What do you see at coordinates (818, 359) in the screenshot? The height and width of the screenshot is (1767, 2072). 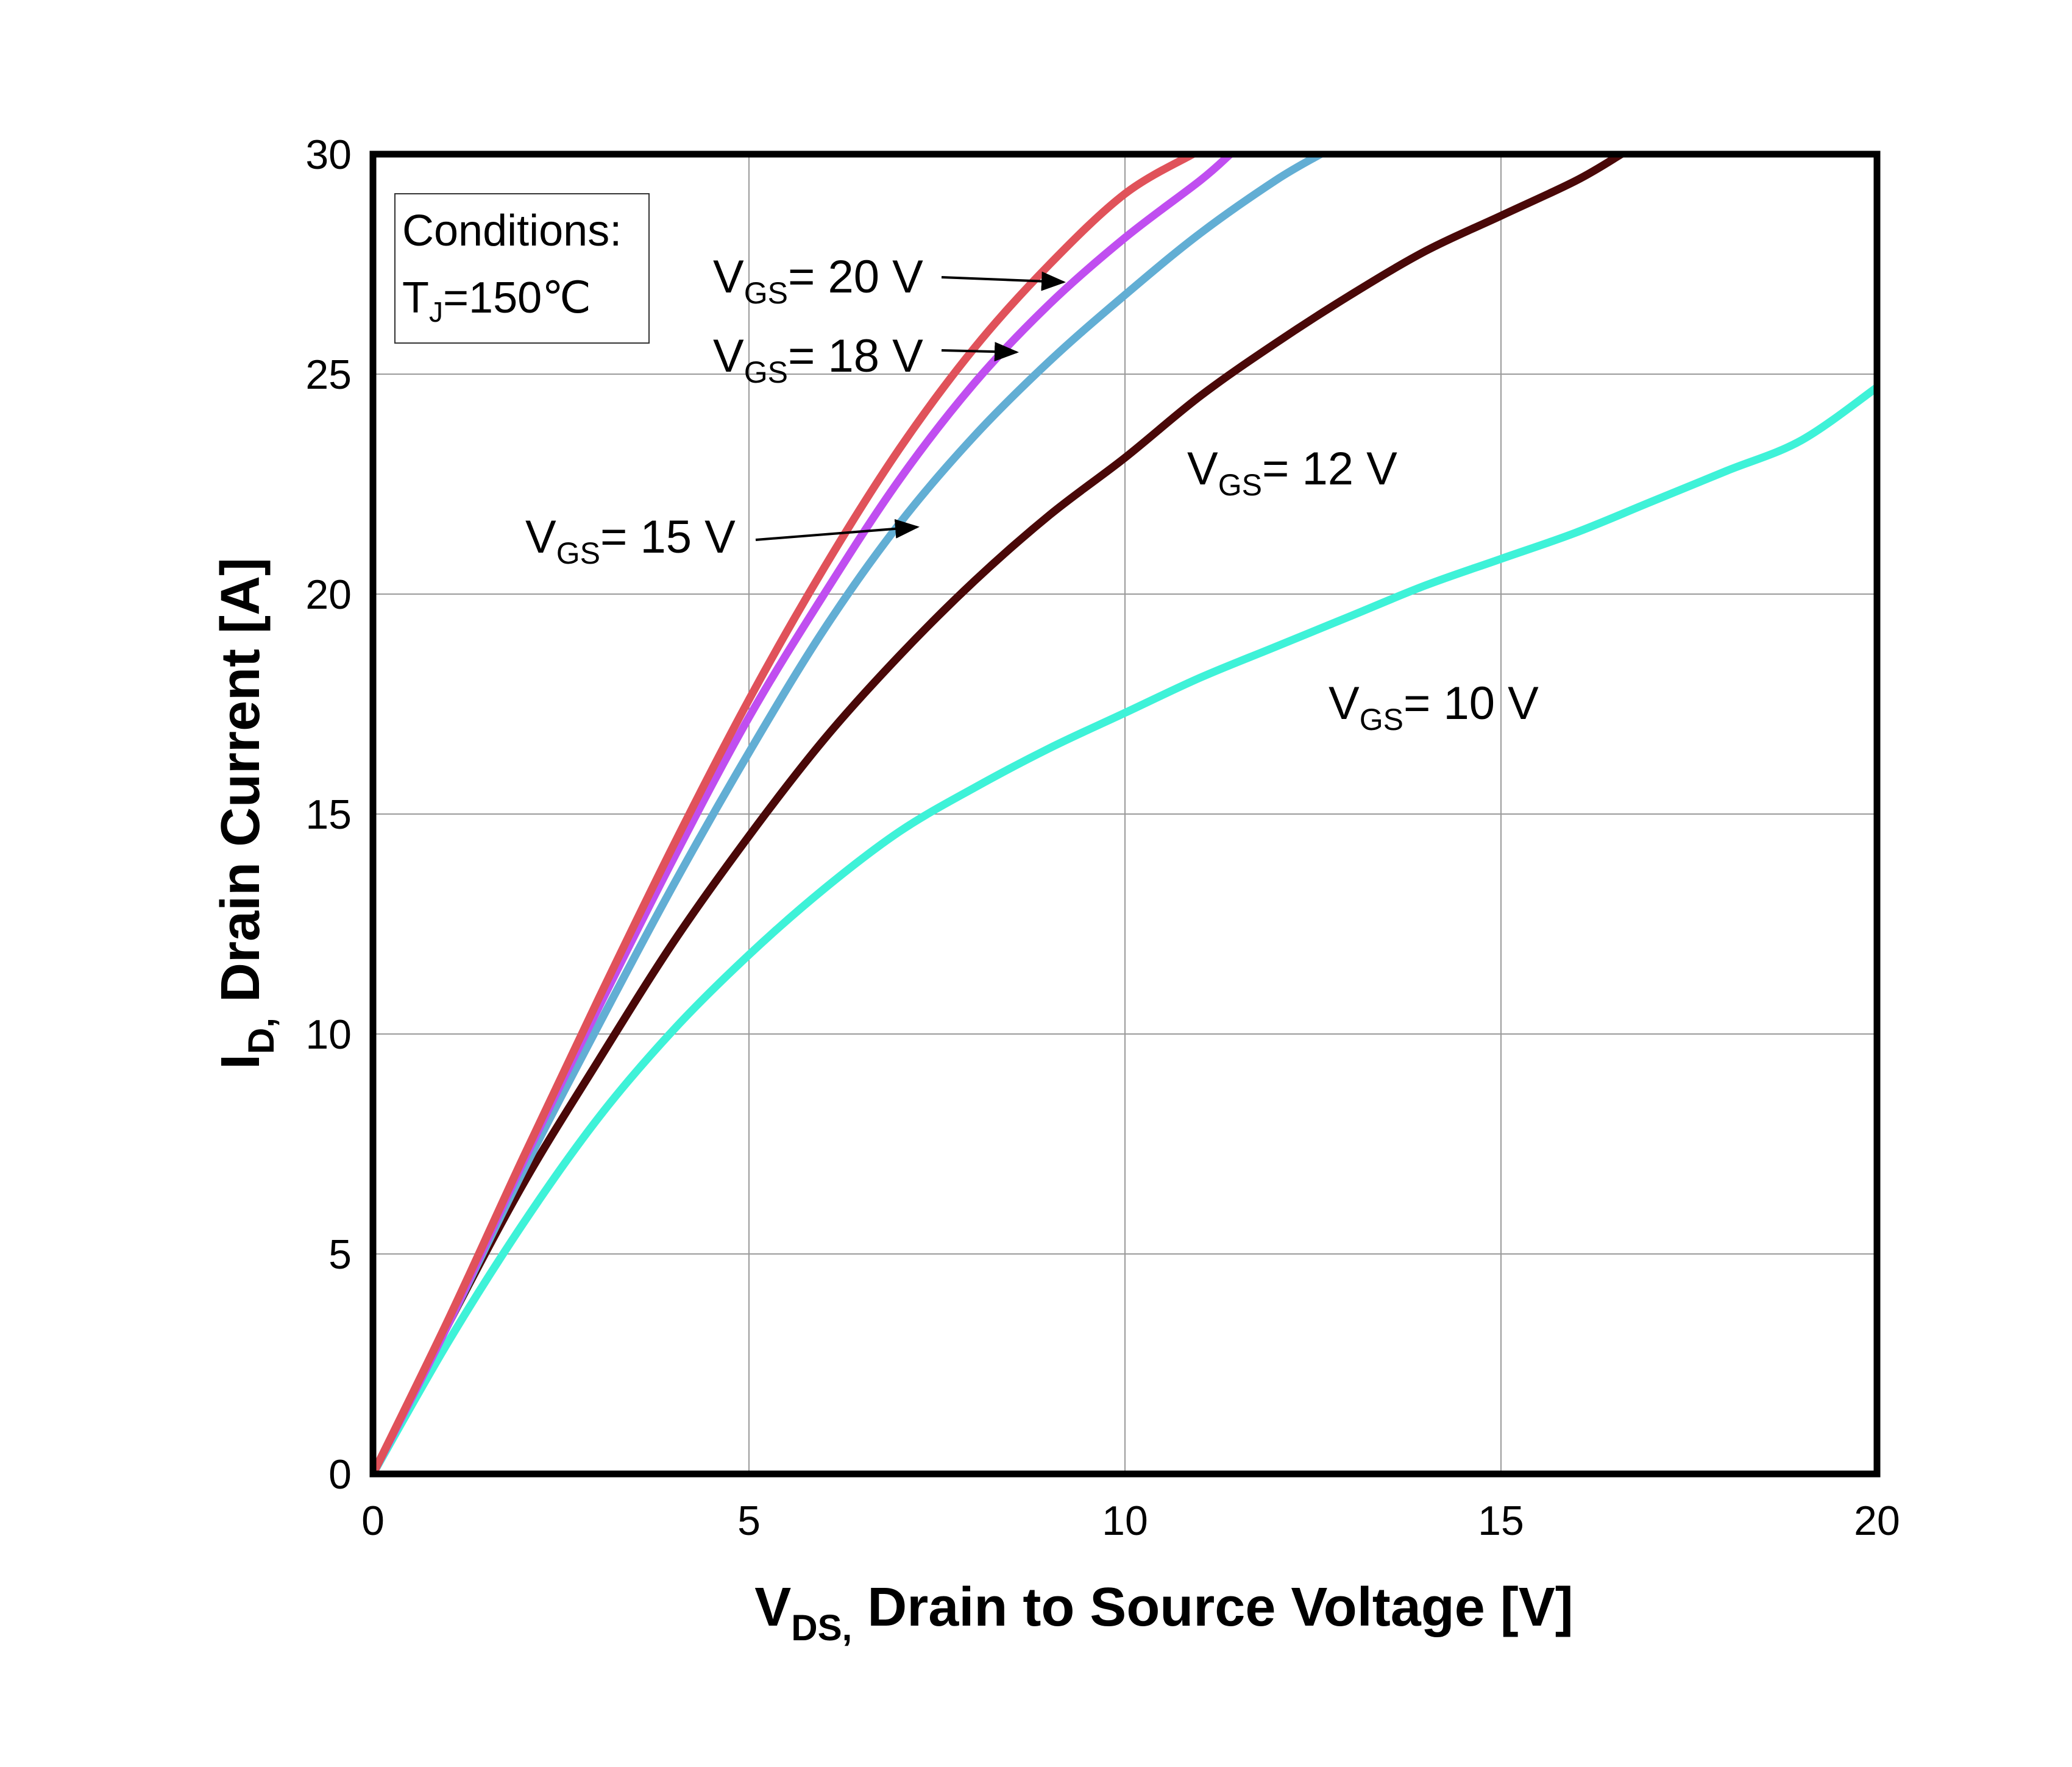 I see `series-label-vgs18: VGS= 18 V` at bounding box center [818, 359].